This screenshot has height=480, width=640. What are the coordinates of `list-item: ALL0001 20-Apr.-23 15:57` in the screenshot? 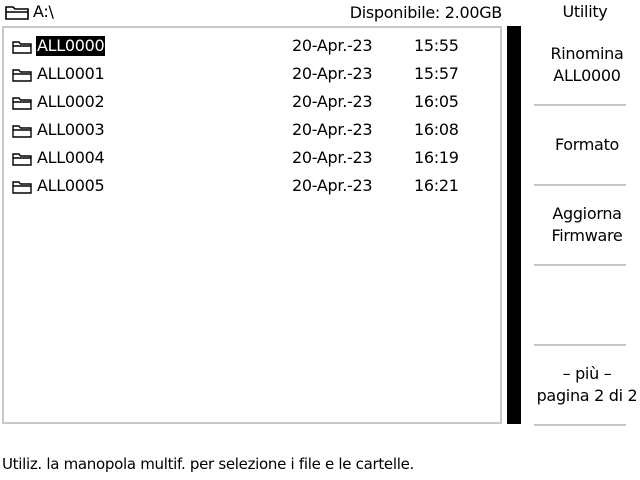 It's located at (254, 74).